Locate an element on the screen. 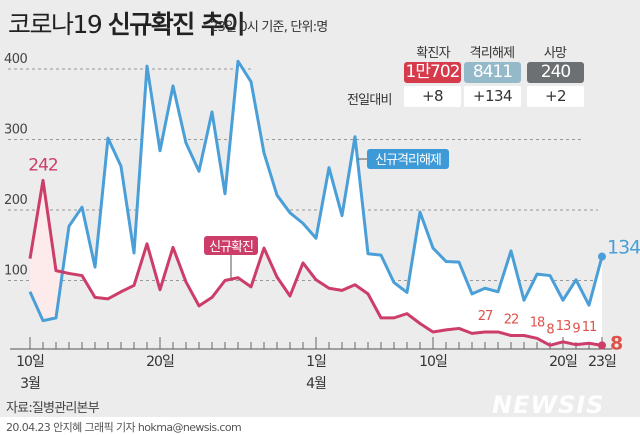  summary-header-deaths: 사망 is located at coordinates (555, 53).